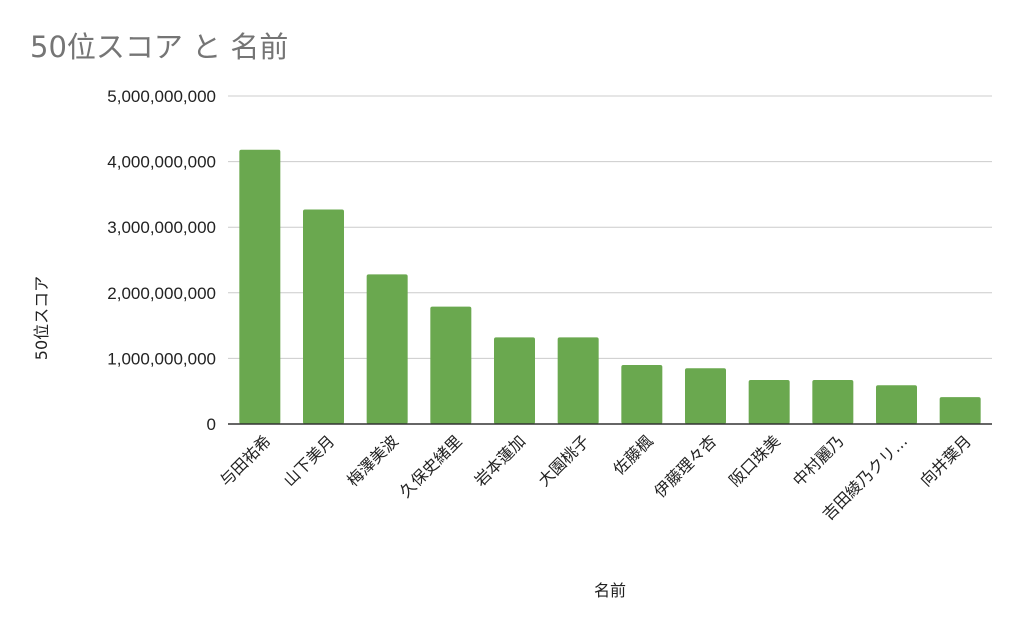 Image resolution: width=1024 pixels, height=633 pixels. Describe the element at coordinates (161, 358) in the screenshot. I see `y-tick-label: 1,000,000,000` at that location.